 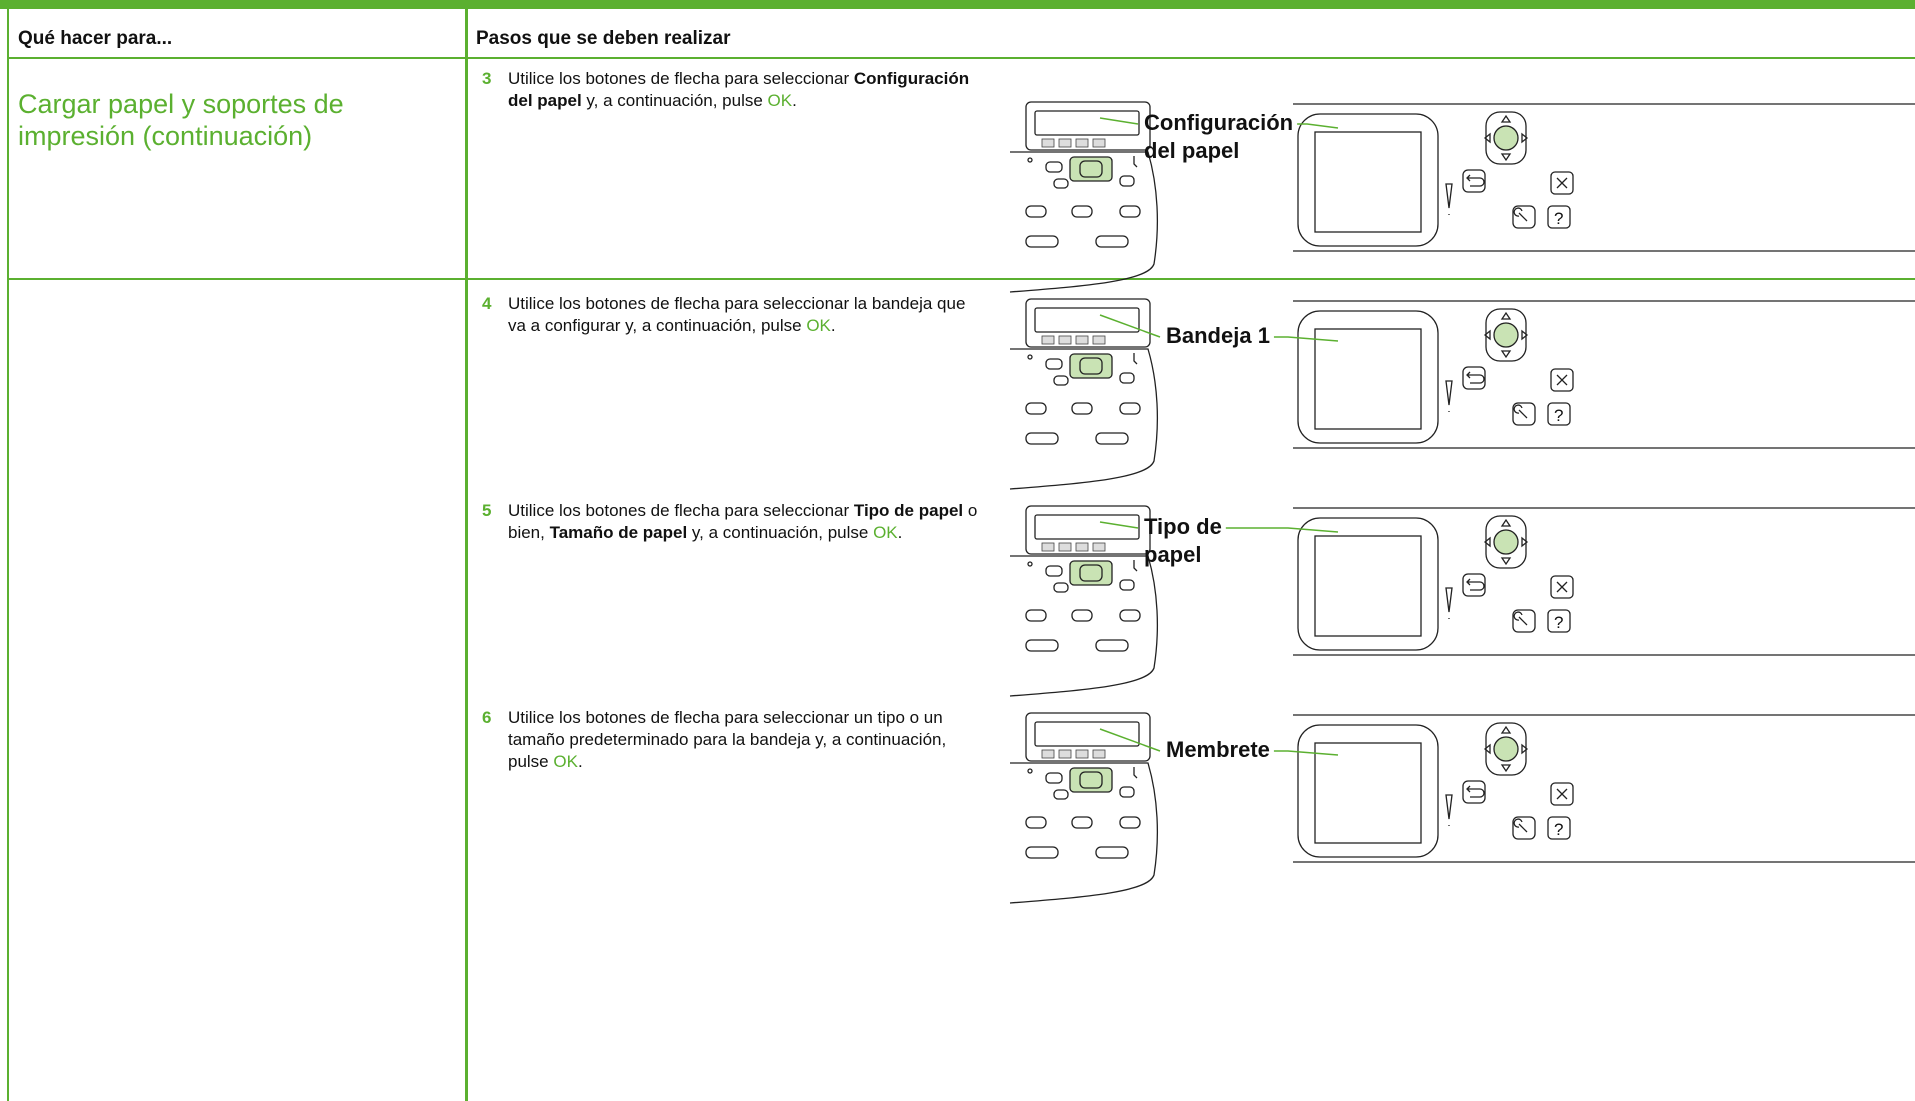 I want to click on callout: papel, so click(x=1172, y=554).